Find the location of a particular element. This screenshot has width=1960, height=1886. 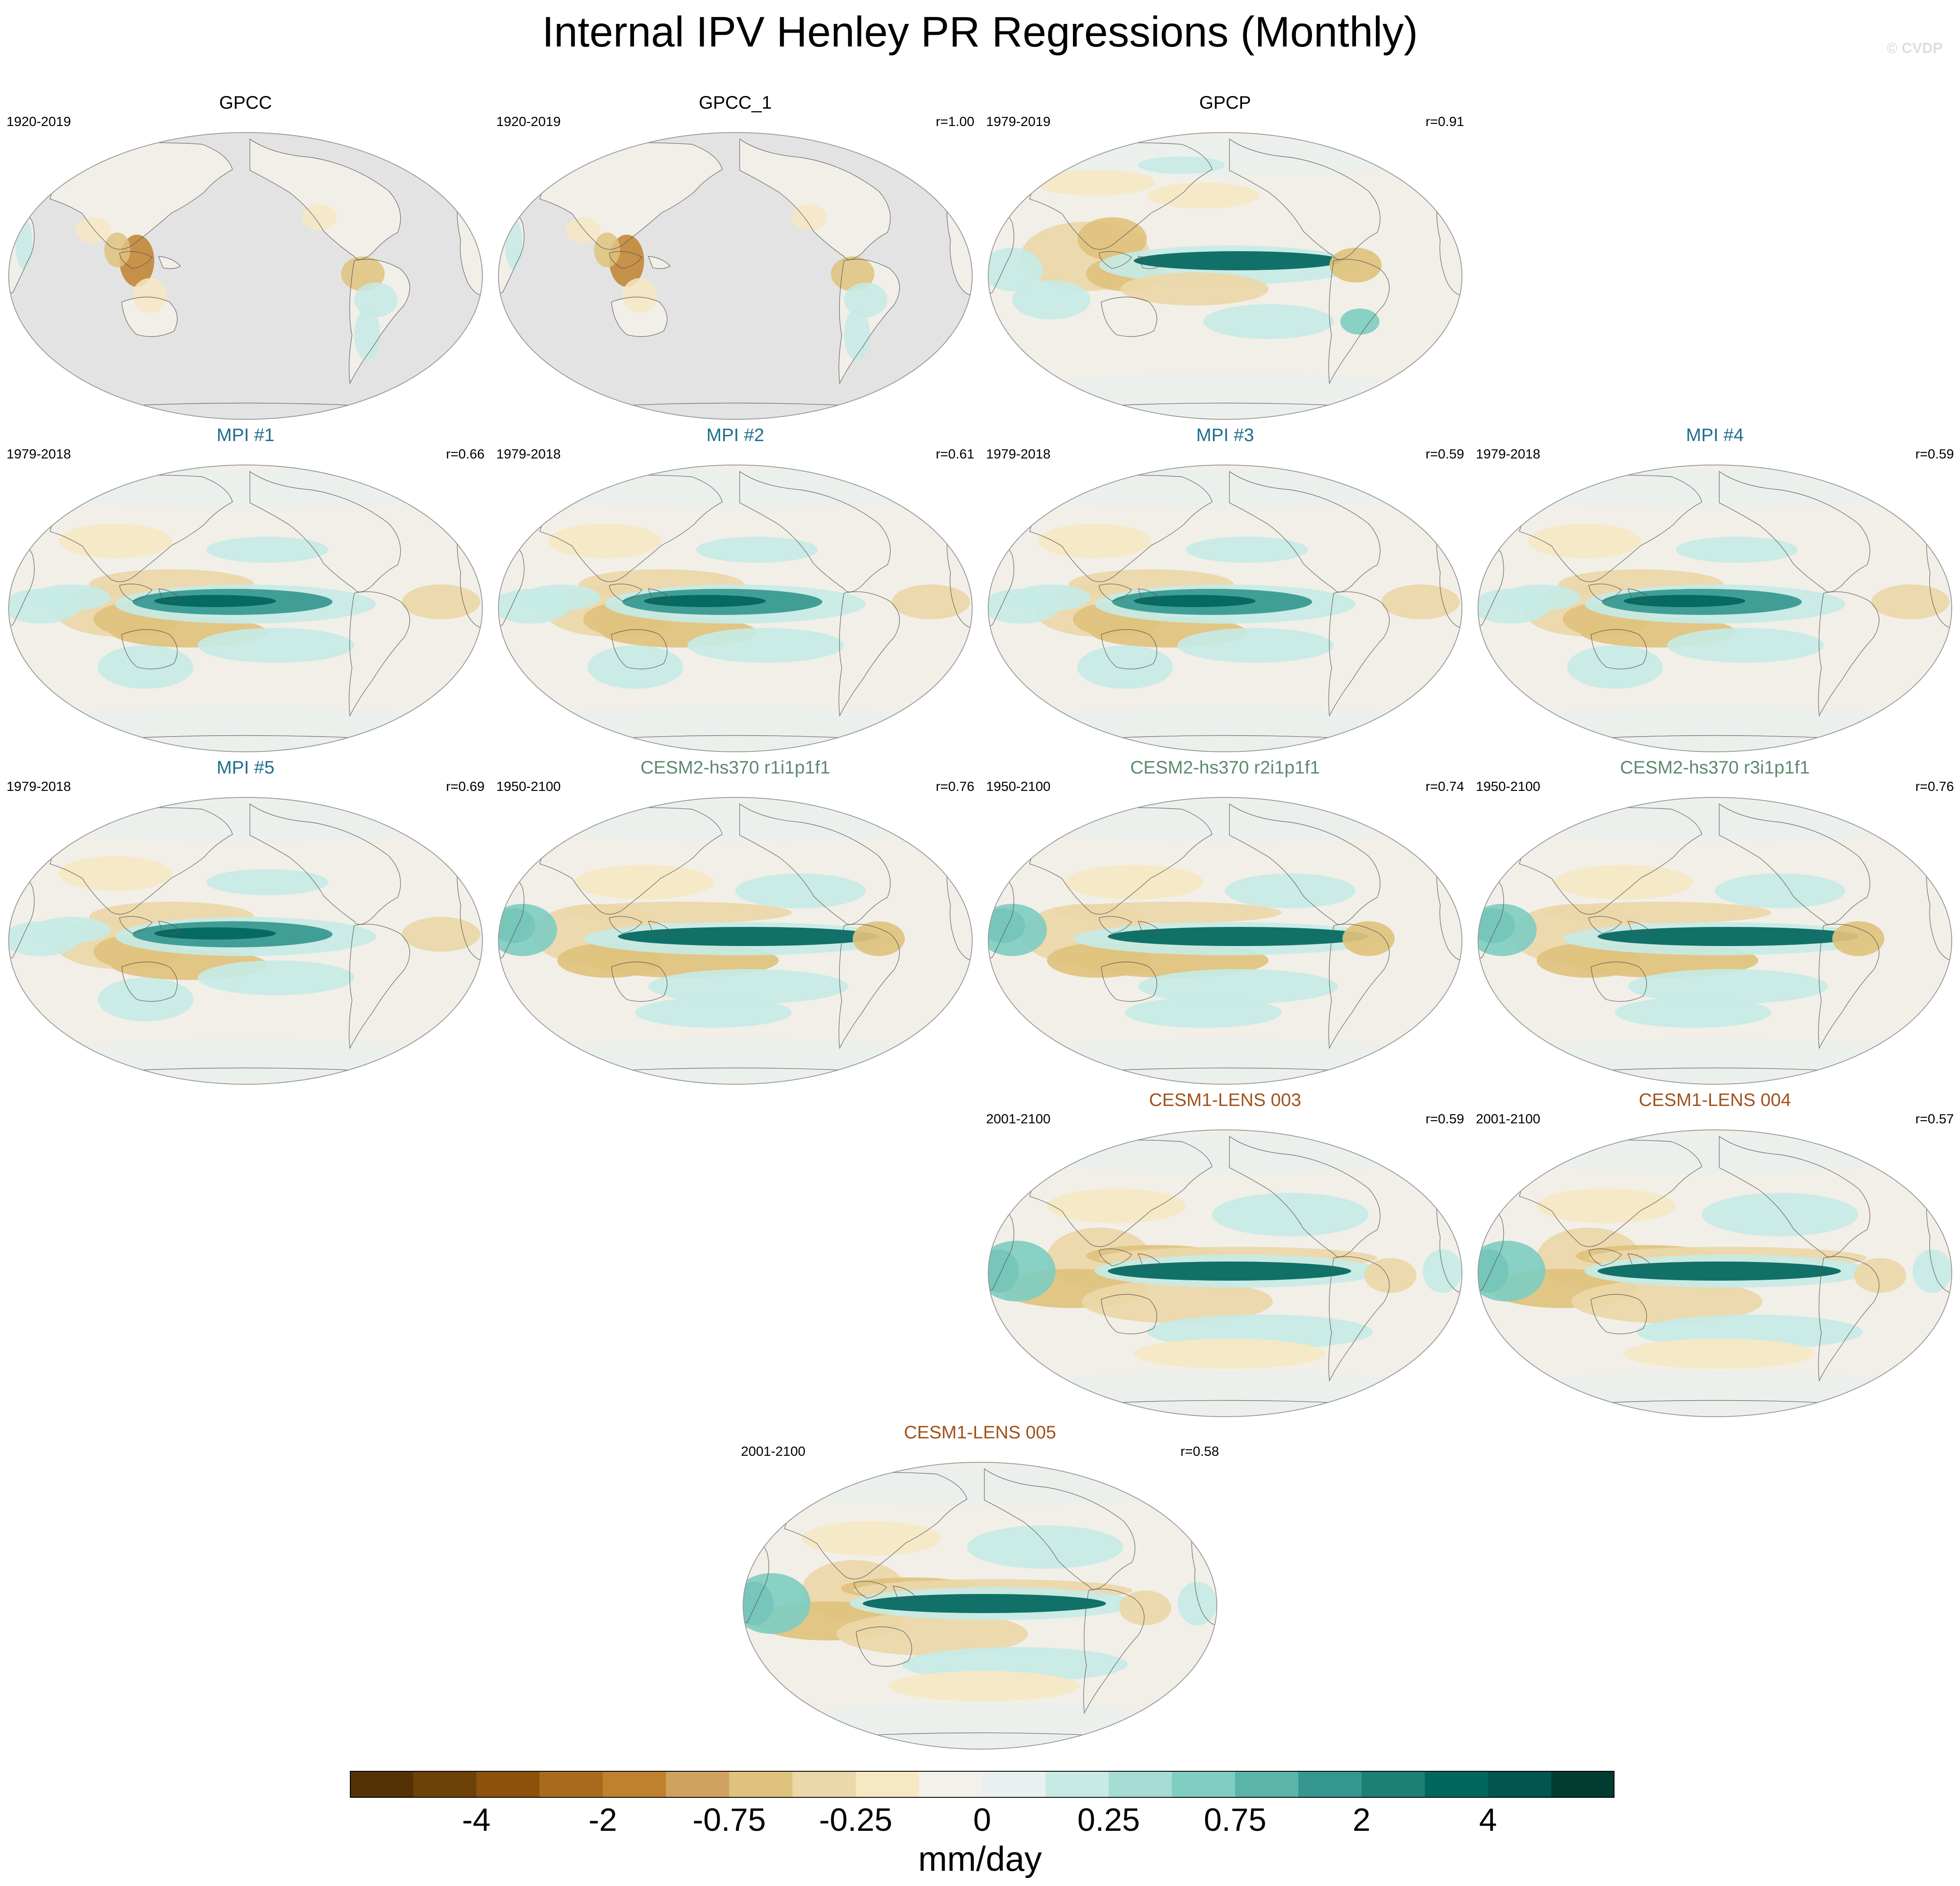

globe-outline is located at coordinates (1225, 1273).